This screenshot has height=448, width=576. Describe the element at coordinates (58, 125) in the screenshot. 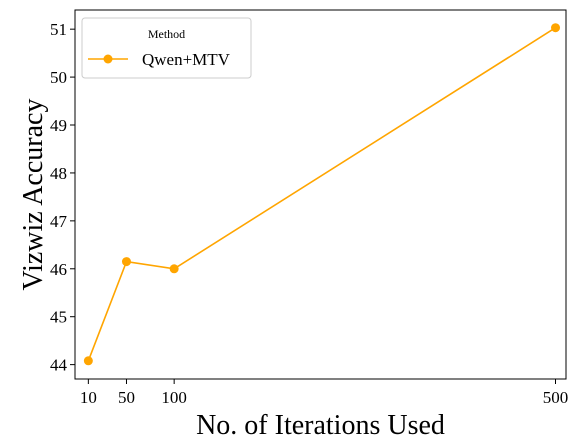

I see `y-tick-label: 49` at that location.